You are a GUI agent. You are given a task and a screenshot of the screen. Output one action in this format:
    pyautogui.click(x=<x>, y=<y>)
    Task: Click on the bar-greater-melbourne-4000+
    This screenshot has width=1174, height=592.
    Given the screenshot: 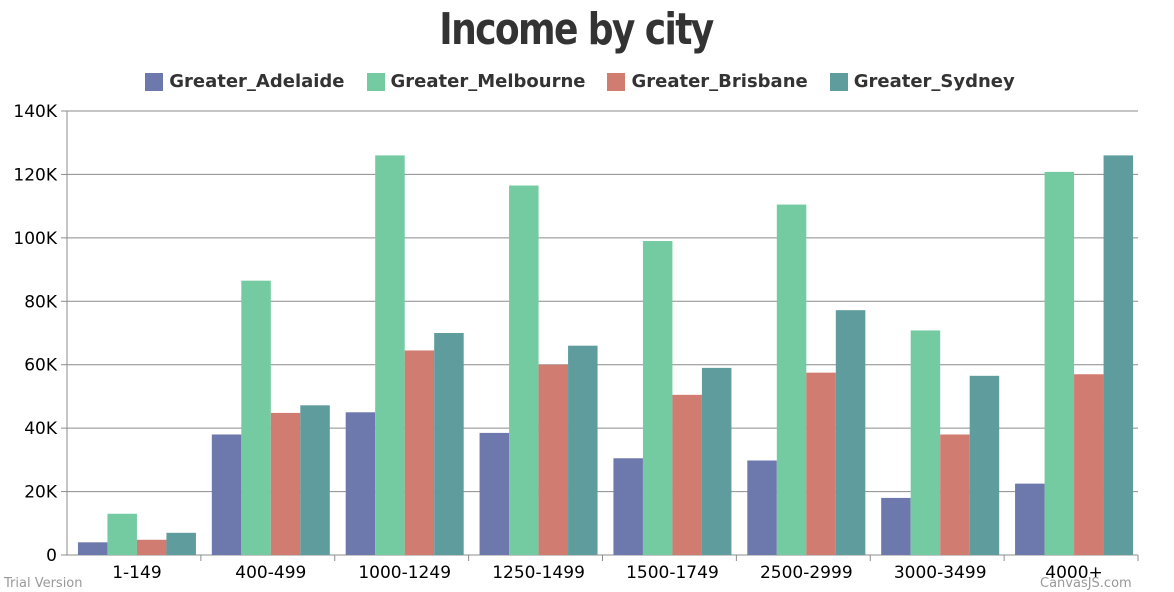 What is the action you would take?
    pyautogui.click(x=1059, y=363)
    